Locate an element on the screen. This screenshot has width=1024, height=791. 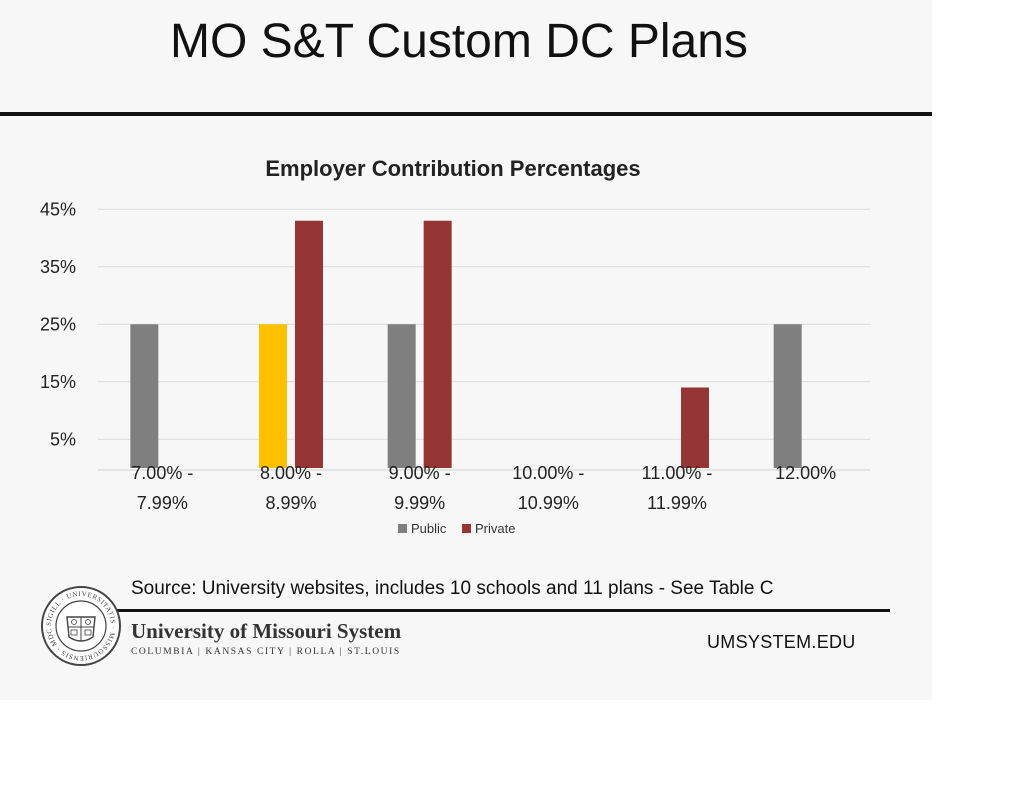
footer-divider is located at coordinates (501, 610).